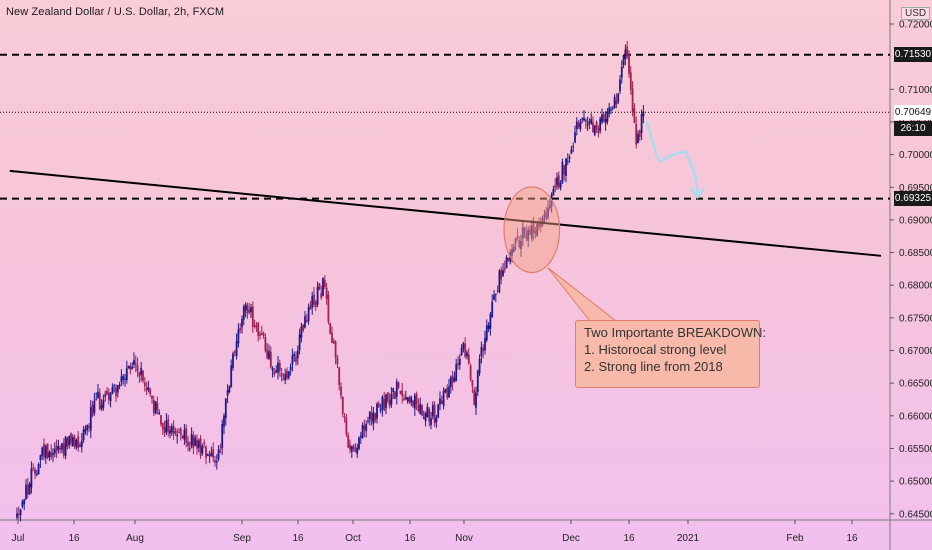 The image size is (932, 550). What do you see at coordinates (913, 128) in the screenshot?
I see `countdown-tag: 26:10` at bounding box center [913, 128].